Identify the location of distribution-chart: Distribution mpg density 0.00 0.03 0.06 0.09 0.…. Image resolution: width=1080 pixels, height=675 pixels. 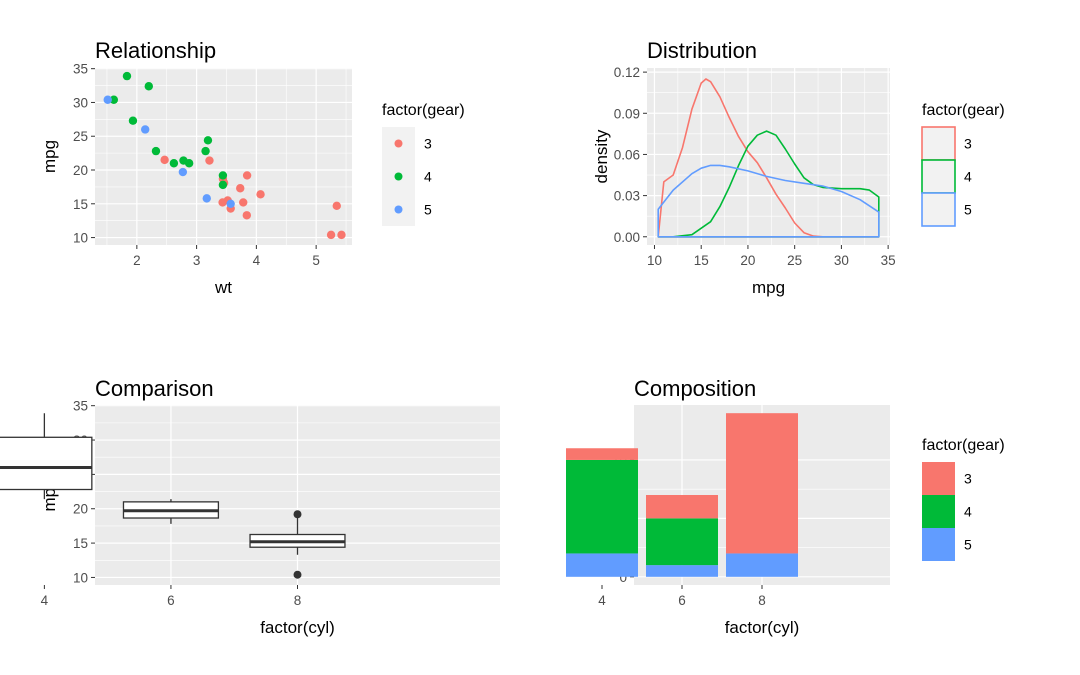
(798, 167).